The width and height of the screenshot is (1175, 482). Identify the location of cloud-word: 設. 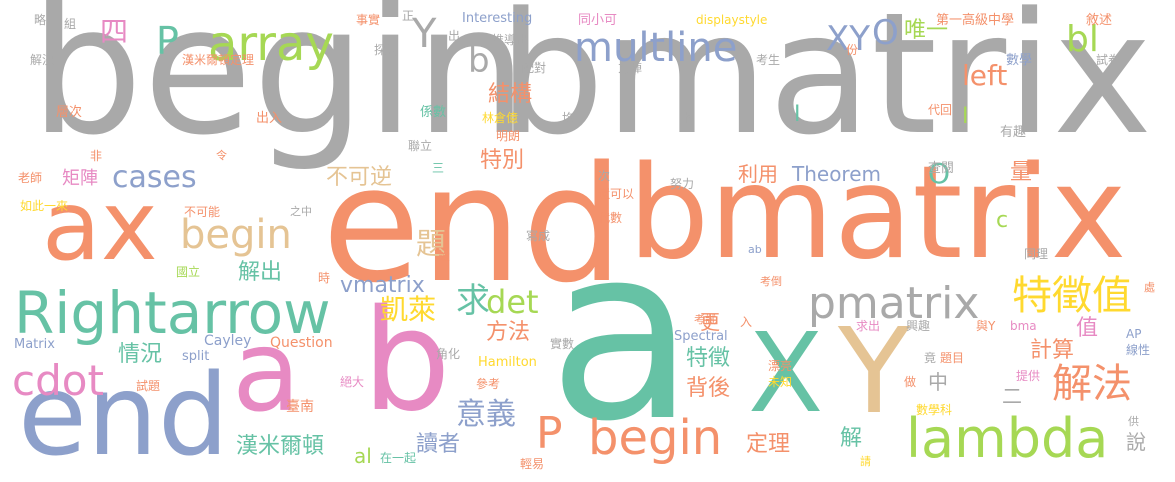
(444, 256).